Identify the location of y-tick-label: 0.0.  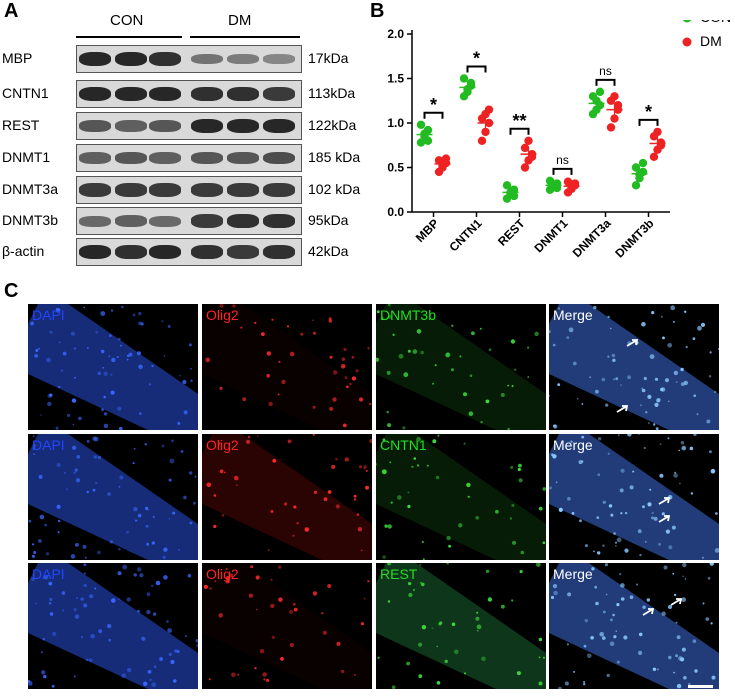
(395, 212).